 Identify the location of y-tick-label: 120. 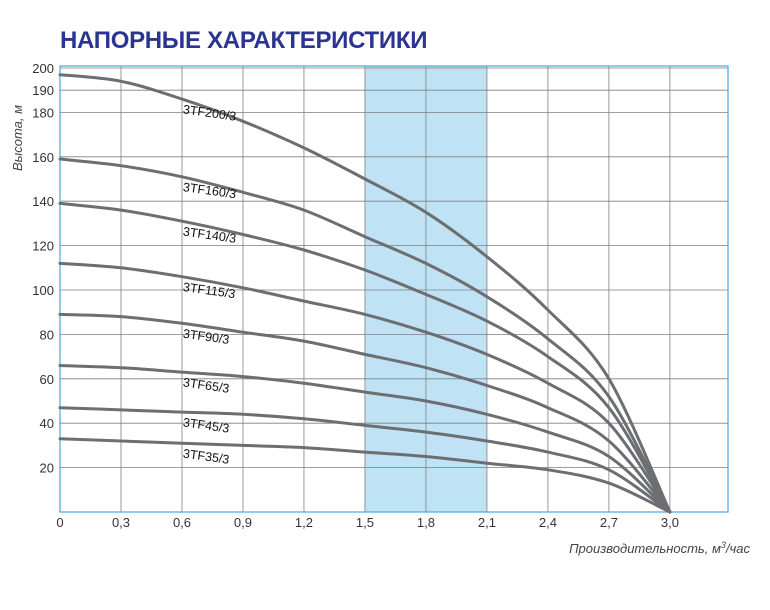
(43, 246).